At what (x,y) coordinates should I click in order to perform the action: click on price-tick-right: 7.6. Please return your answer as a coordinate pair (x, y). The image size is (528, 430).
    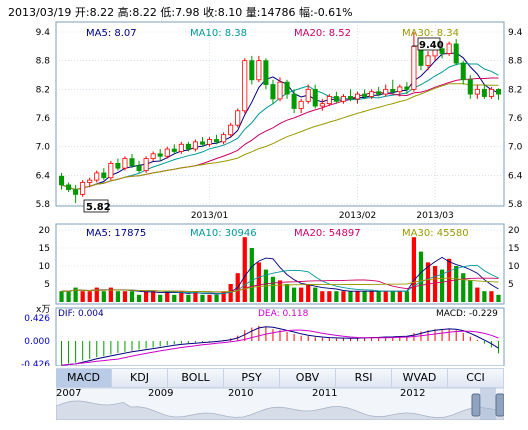
    Looking at the image, I should click on (515, 119).